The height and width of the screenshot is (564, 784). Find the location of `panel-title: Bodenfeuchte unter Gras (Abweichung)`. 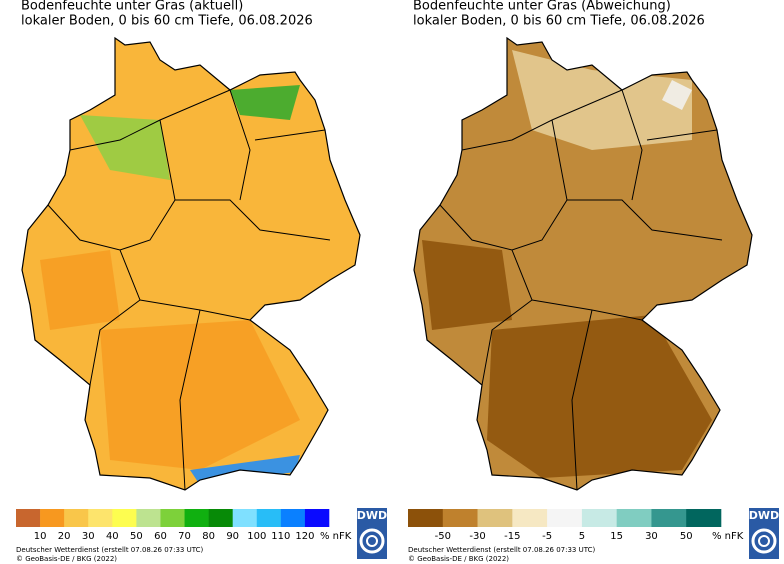

panel-title: Bodenfeuchte unter Gras (Abweichung) is located at coordinates (542, 7).